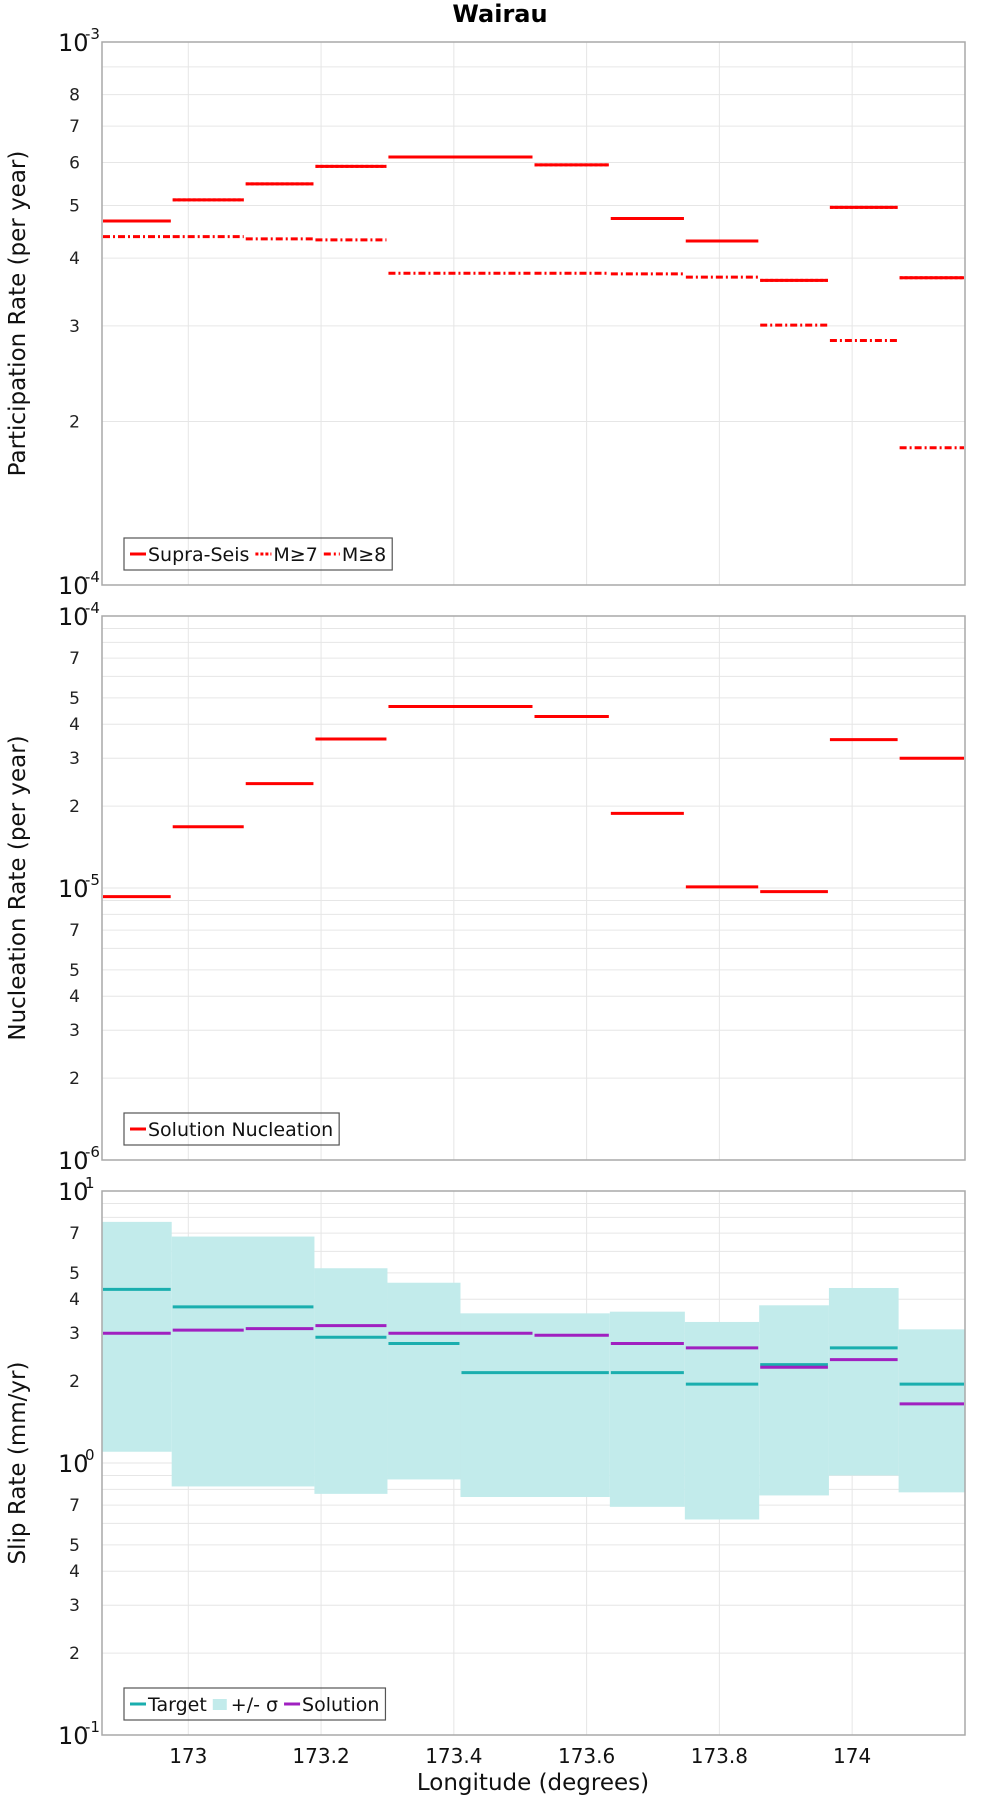 The width and height of the screenshot is (1000, 1800). What do you see at coordinates (188, 1756) in the screenshot?
I see `x-tick-label: 173` at bounding box center [188, 1756].